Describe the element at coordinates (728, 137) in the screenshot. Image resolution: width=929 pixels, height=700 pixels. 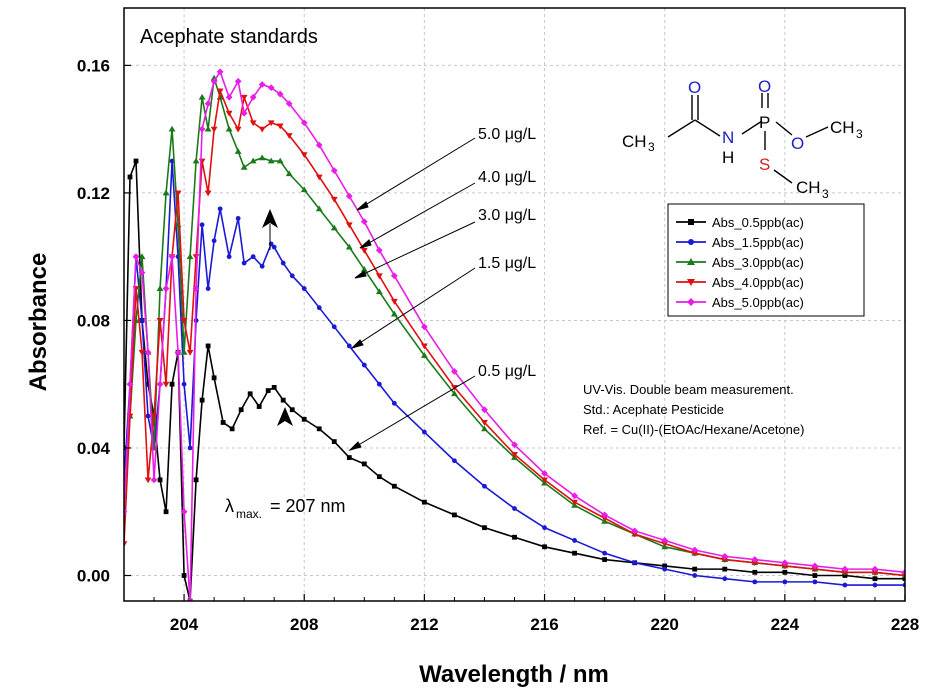
I see `atom-n: N` at that location.